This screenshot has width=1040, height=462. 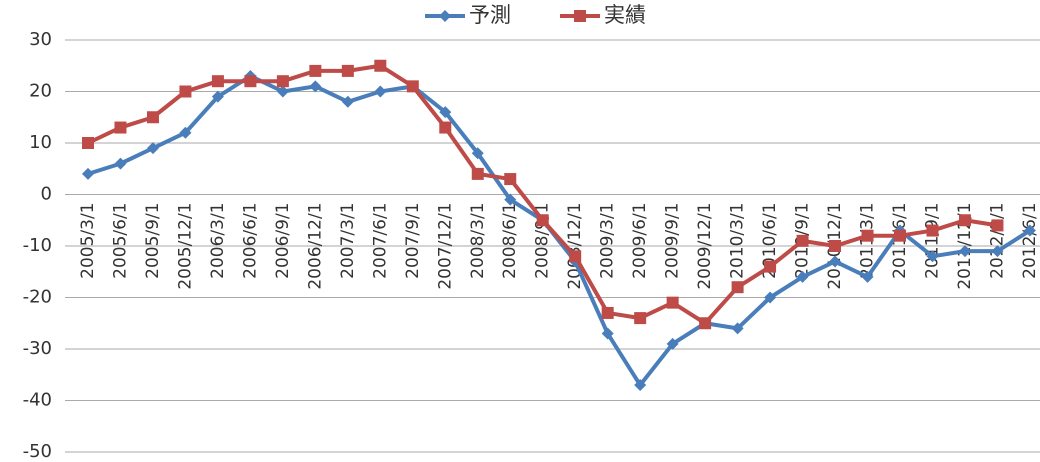 I want to click on y-tick-label: 10, so click(x=40, y=142).